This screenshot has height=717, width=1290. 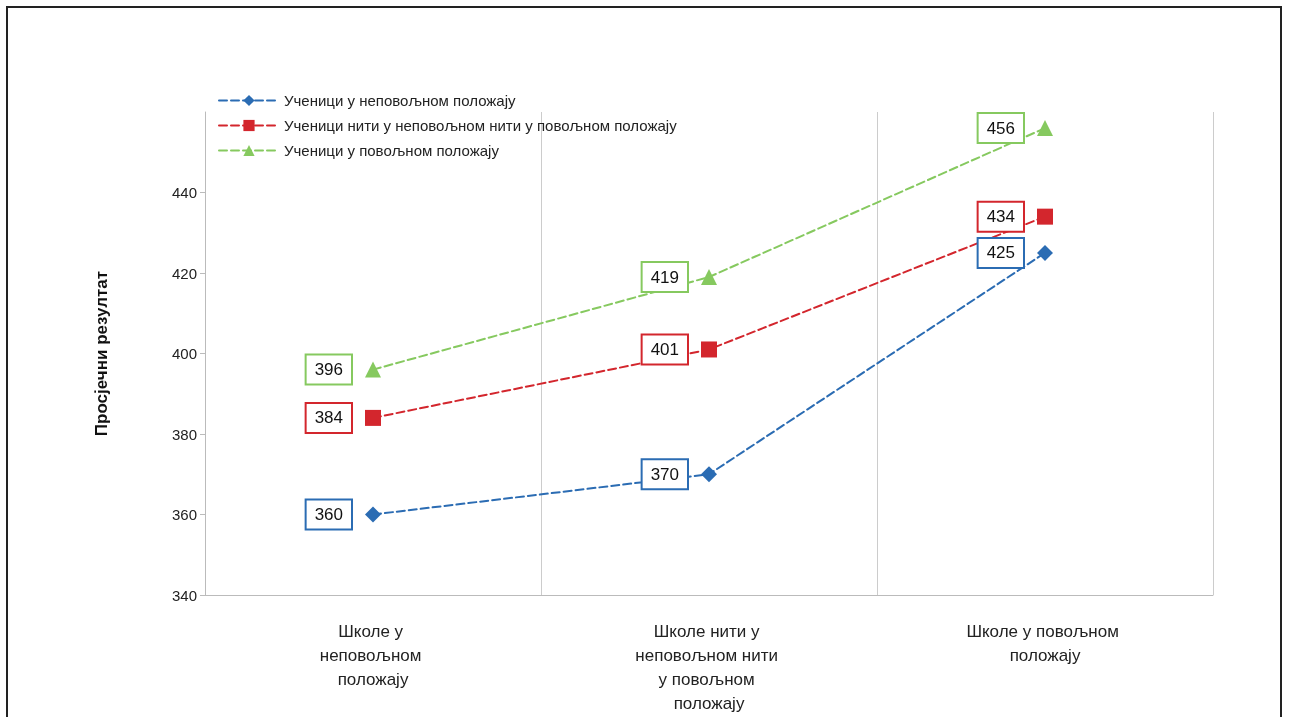 What do you see at coordinates (101, 353) in the screenshot?
I see `y-axis-title: Просјечни резултат` at bounding box center [101, 353].